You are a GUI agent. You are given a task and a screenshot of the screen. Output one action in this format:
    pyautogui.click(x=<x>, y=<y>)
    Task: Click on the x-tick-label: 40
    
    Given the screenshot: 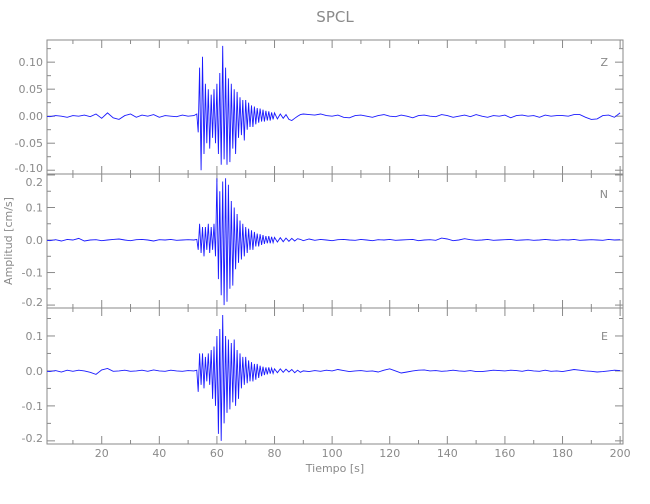 What is the action you would take?
    pyautogui.click(x=159, y=453)
    